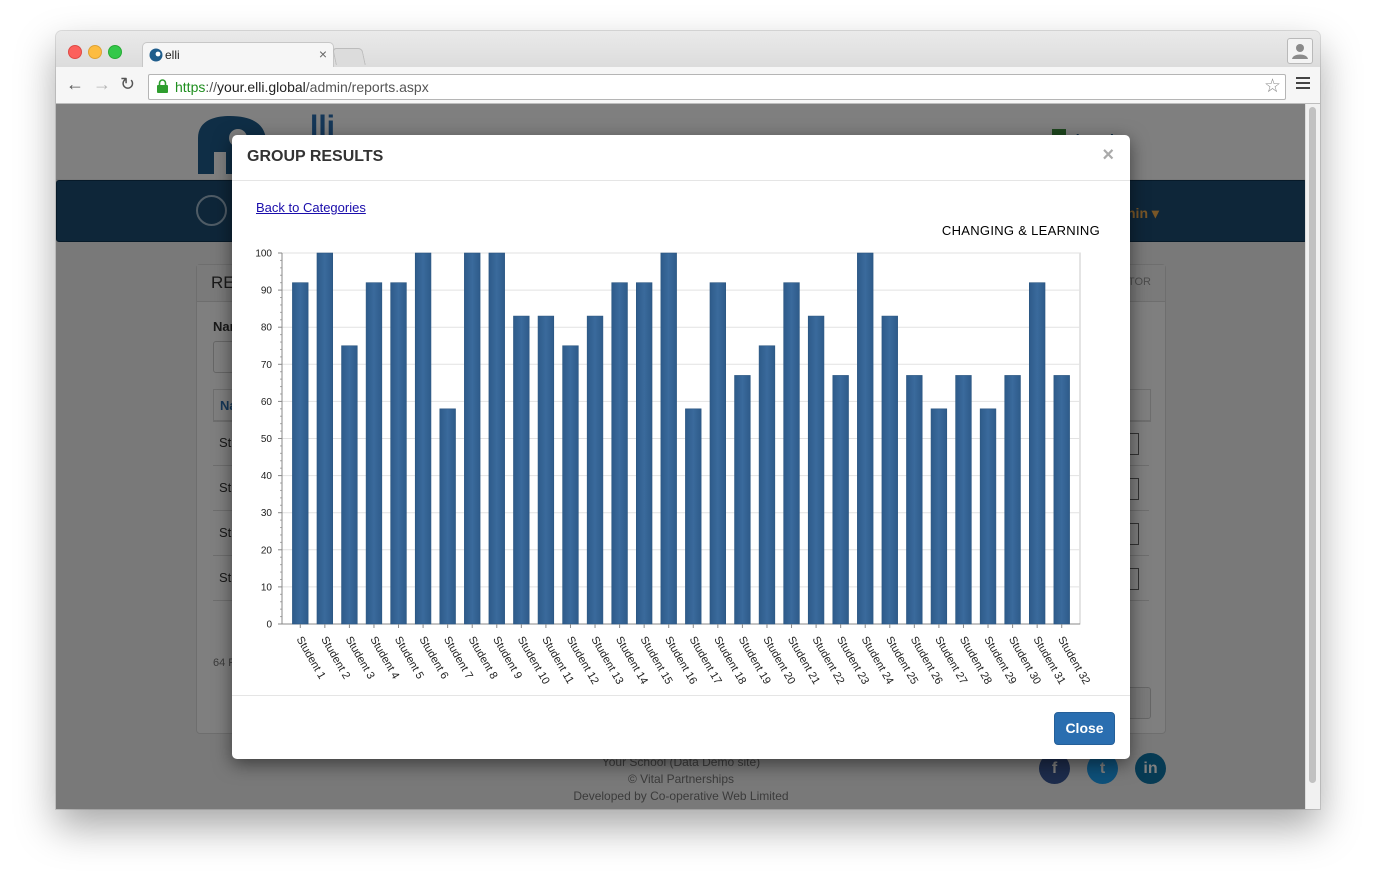 The width and height of the screenshot is (1376, 889). What do you see at coordinates (267, 550) in the screenshot?
I see `y-tick-label: 20` at bounding box center [267, 550].